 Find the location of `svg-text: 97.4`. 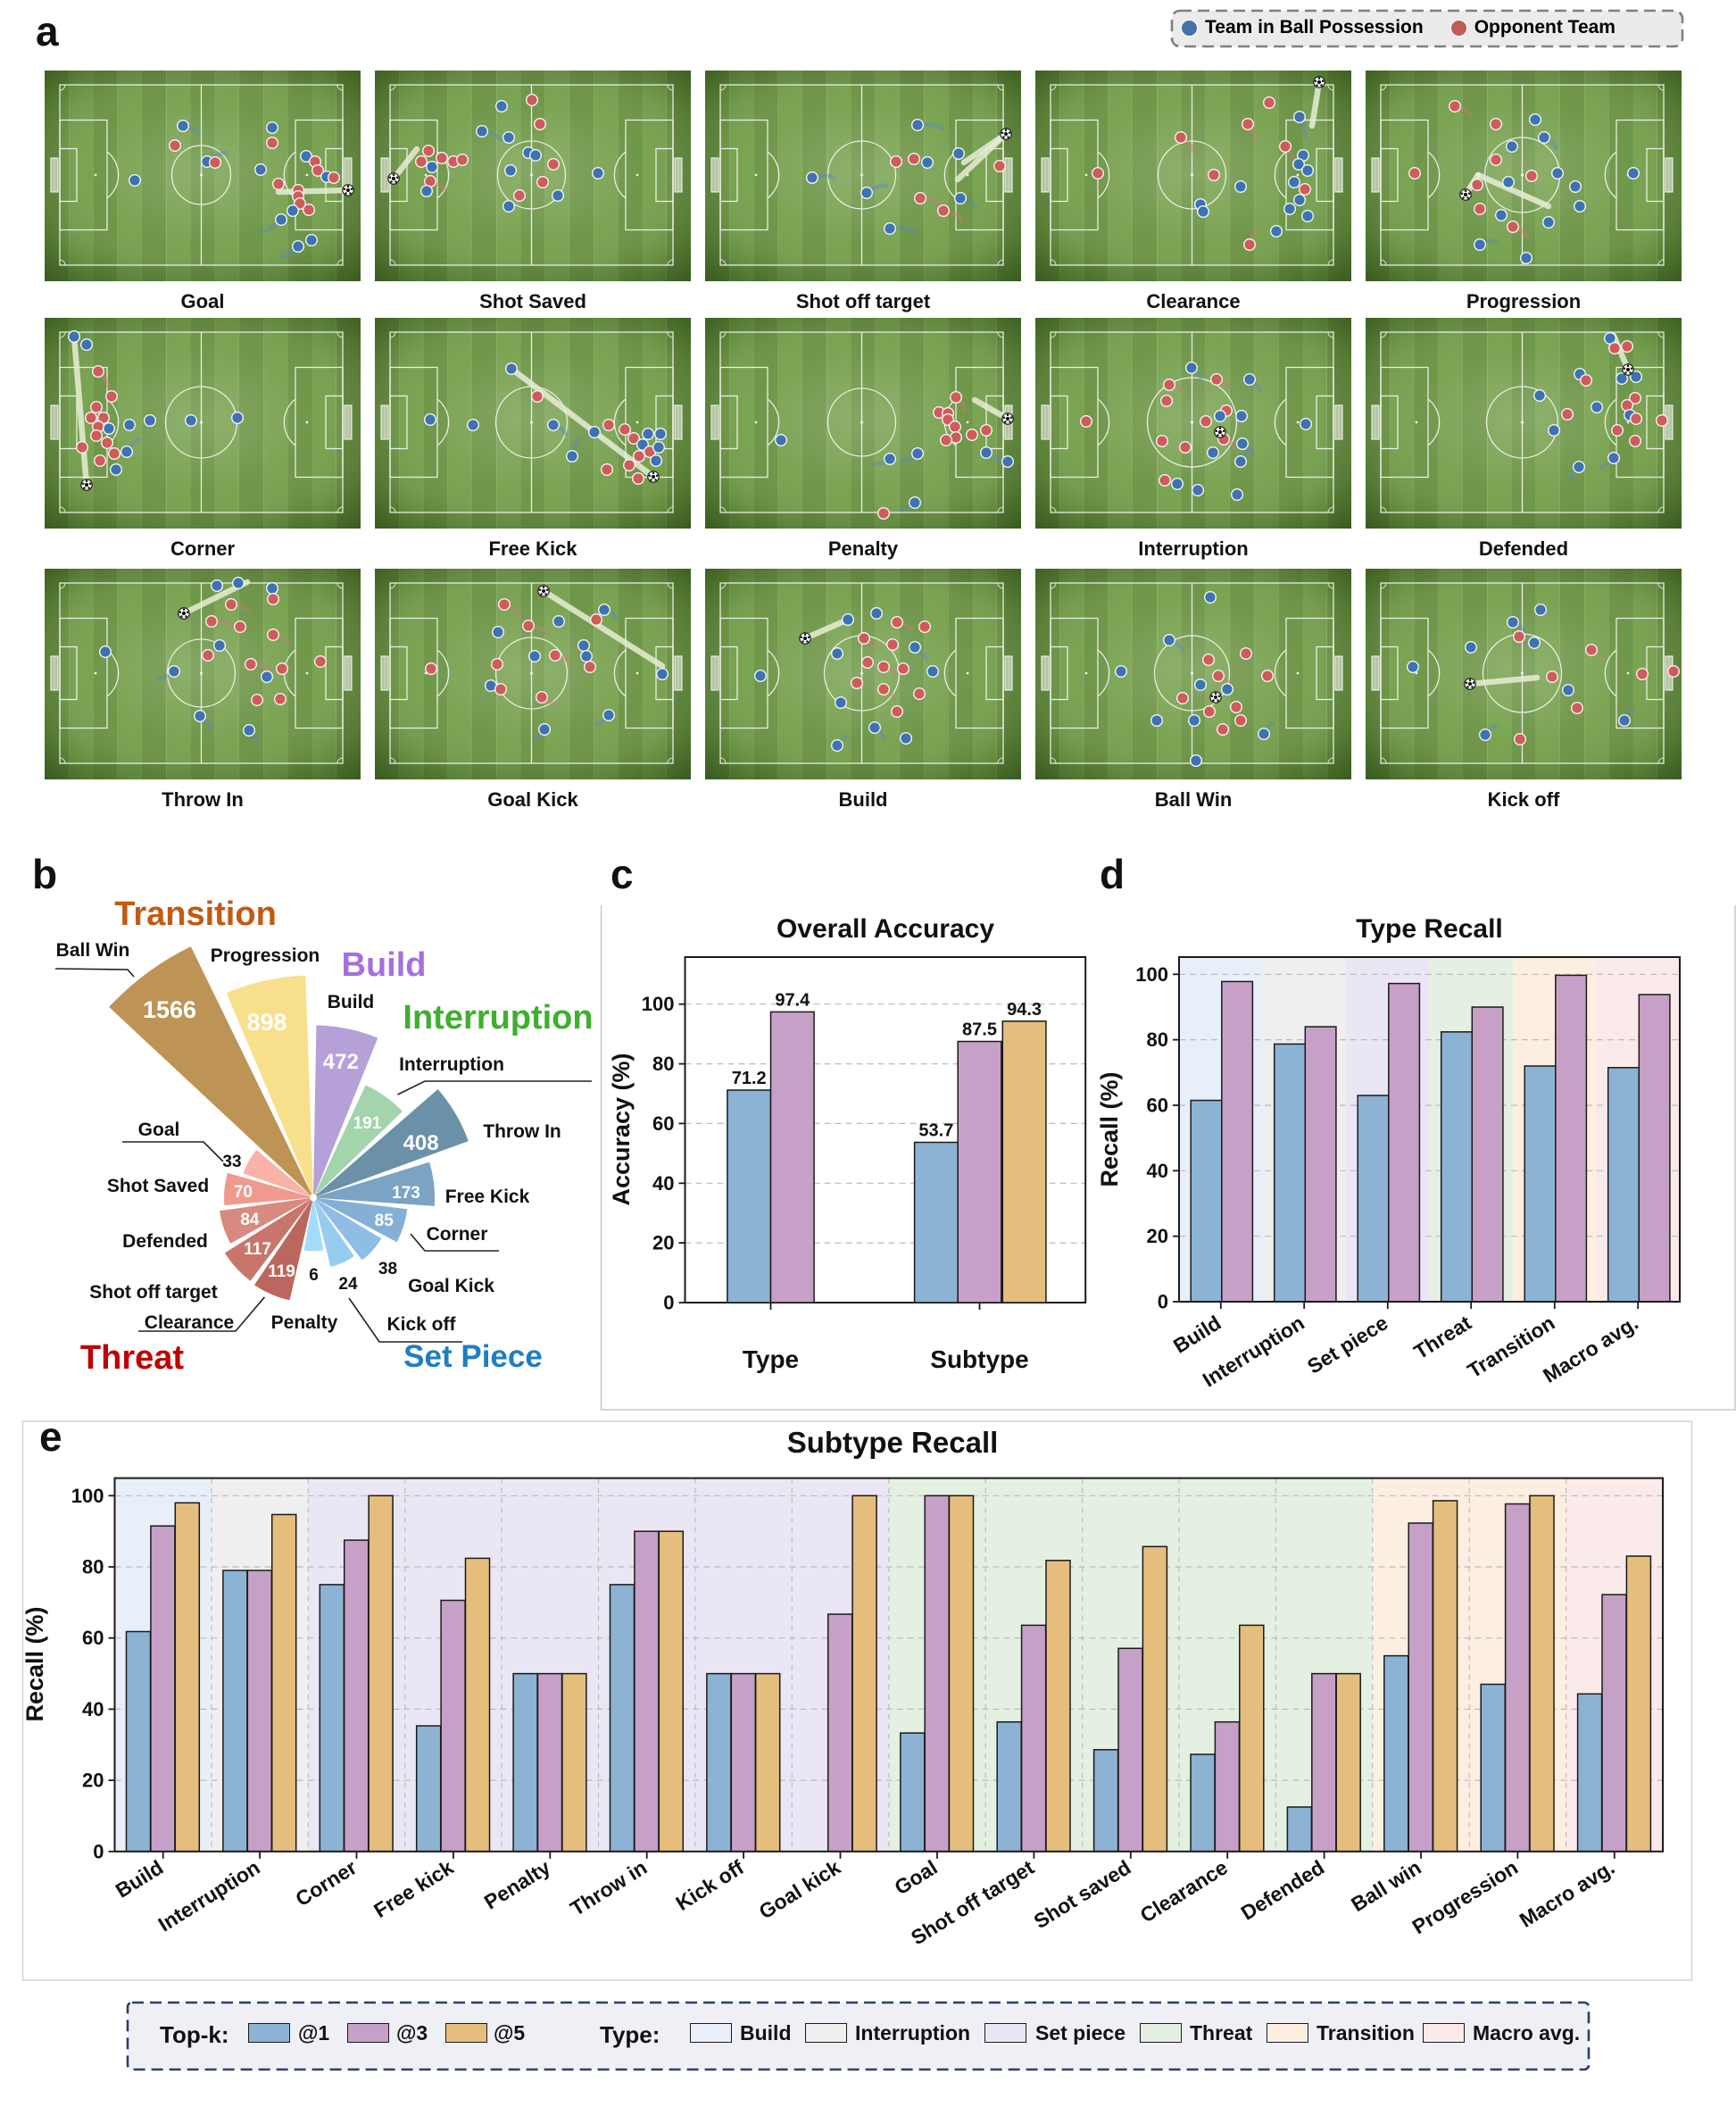

svg-text: 97.4 is located at coordinates (792, 1000).